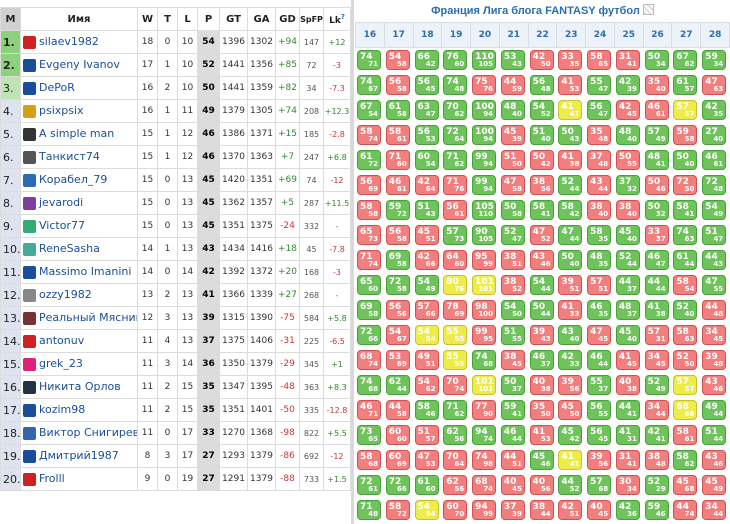 The width and height of the screenshot is (730, 524). Describe the element at coordinates (175, 42) in the screenshot. I see `standings-row: 1. silaev1982 18 0 10 54 1396 1302 +94 147 +12` at that location.